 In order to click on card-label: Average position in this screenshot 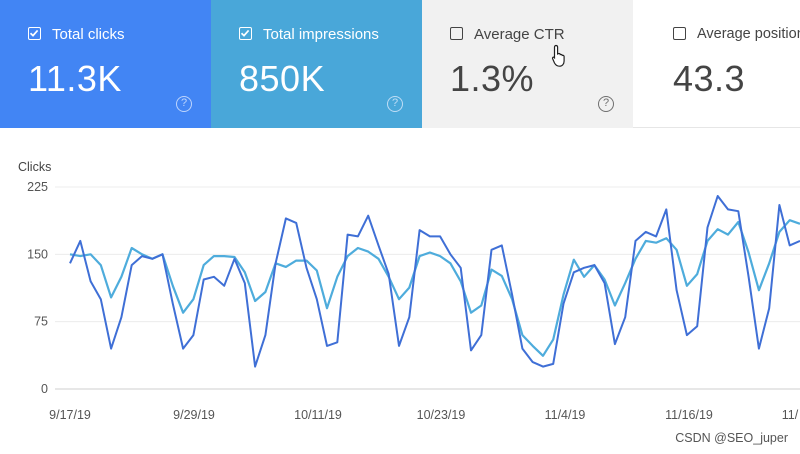, I will do `click(748, 34)`.